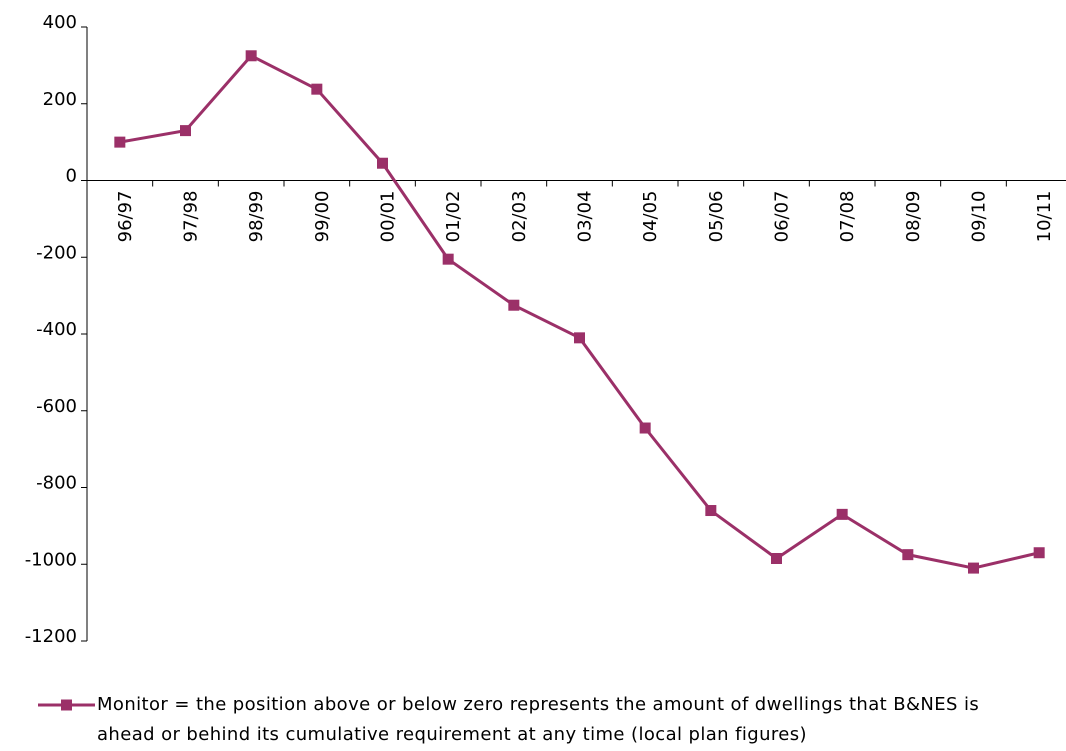  What do you see at coordinates (56, 483) in the screenshot?
I see `y-tick-label: -800` at bounding box center [56, 483].